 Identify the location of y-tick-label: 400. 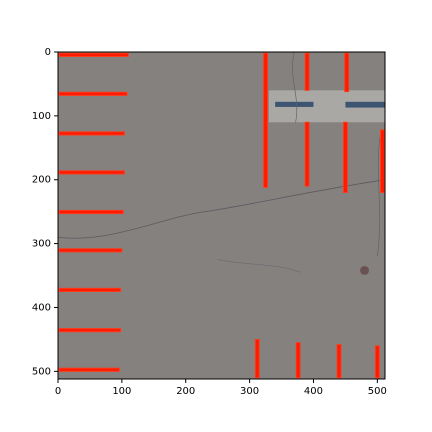
(41, 307).